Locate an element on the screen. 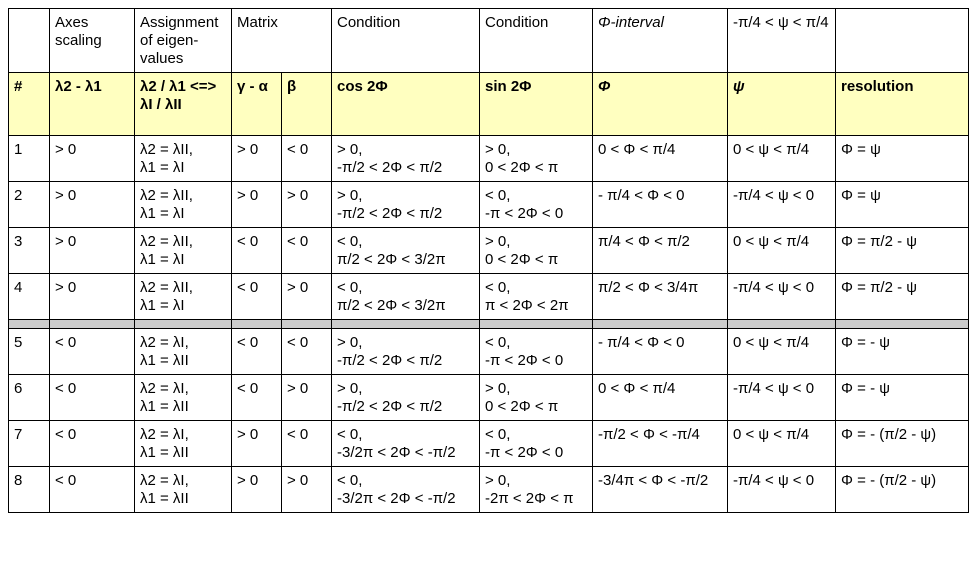 The image size is (978, 563). row-number: 5 is located at coordinates (29, 351).